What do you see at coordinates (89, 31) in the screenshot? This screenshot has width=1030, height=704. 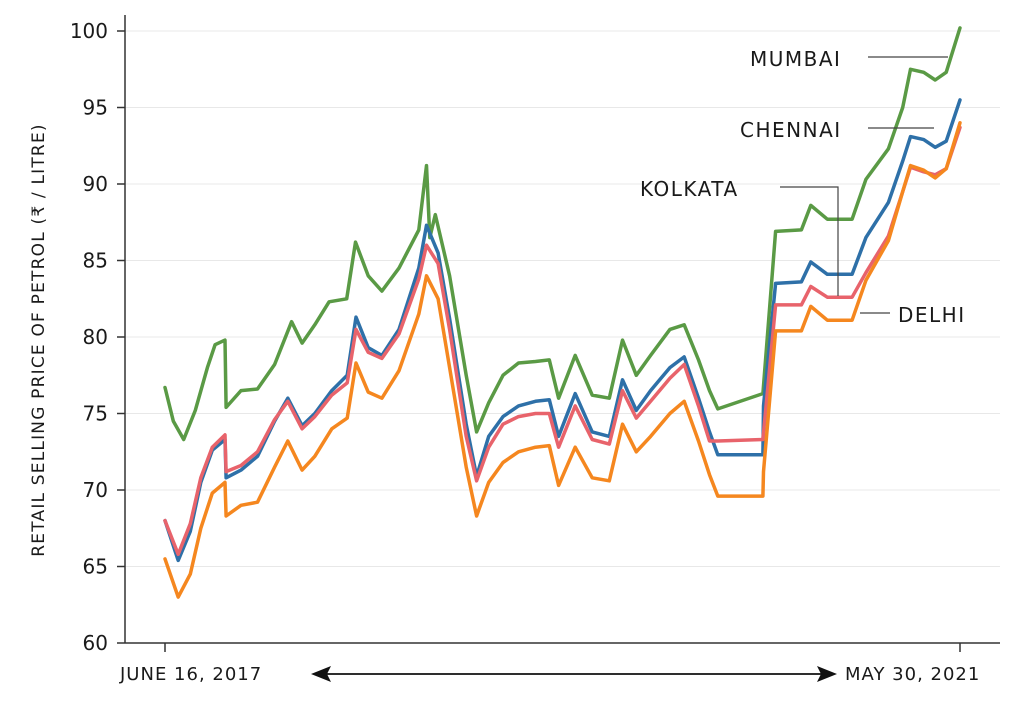 I see `y-tick-label: 100` at bounding box center [89, 31].